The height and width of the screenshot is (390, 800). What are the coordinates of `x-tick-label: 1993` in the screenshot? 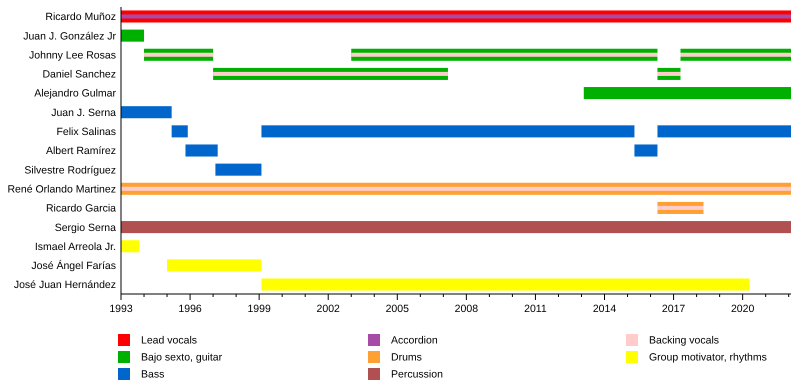 It's located at (121, 309).